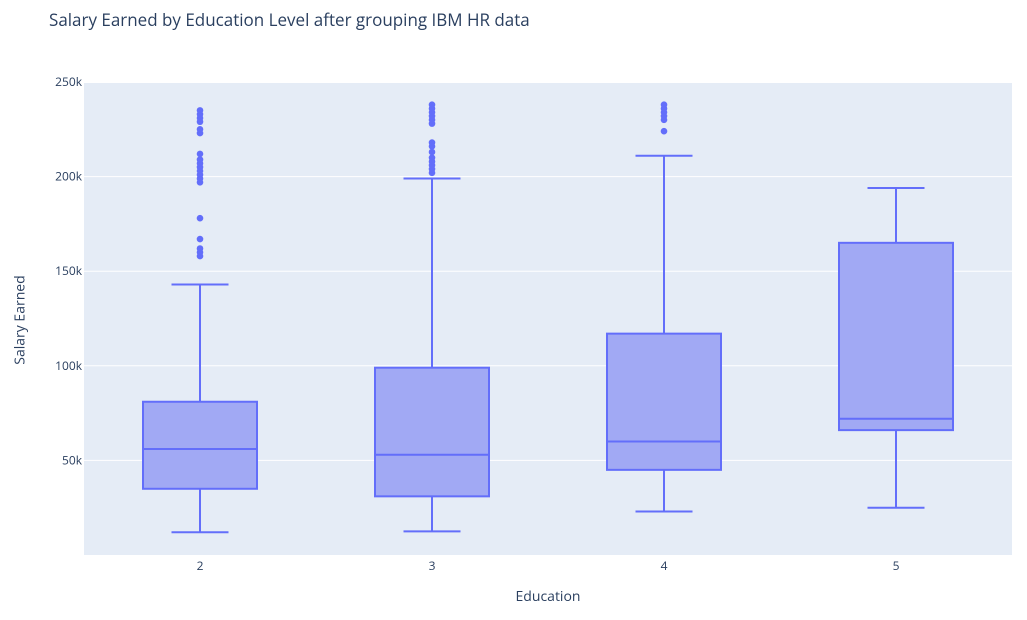  I want to click on y-tick-label: 100k, so click(69, 365).